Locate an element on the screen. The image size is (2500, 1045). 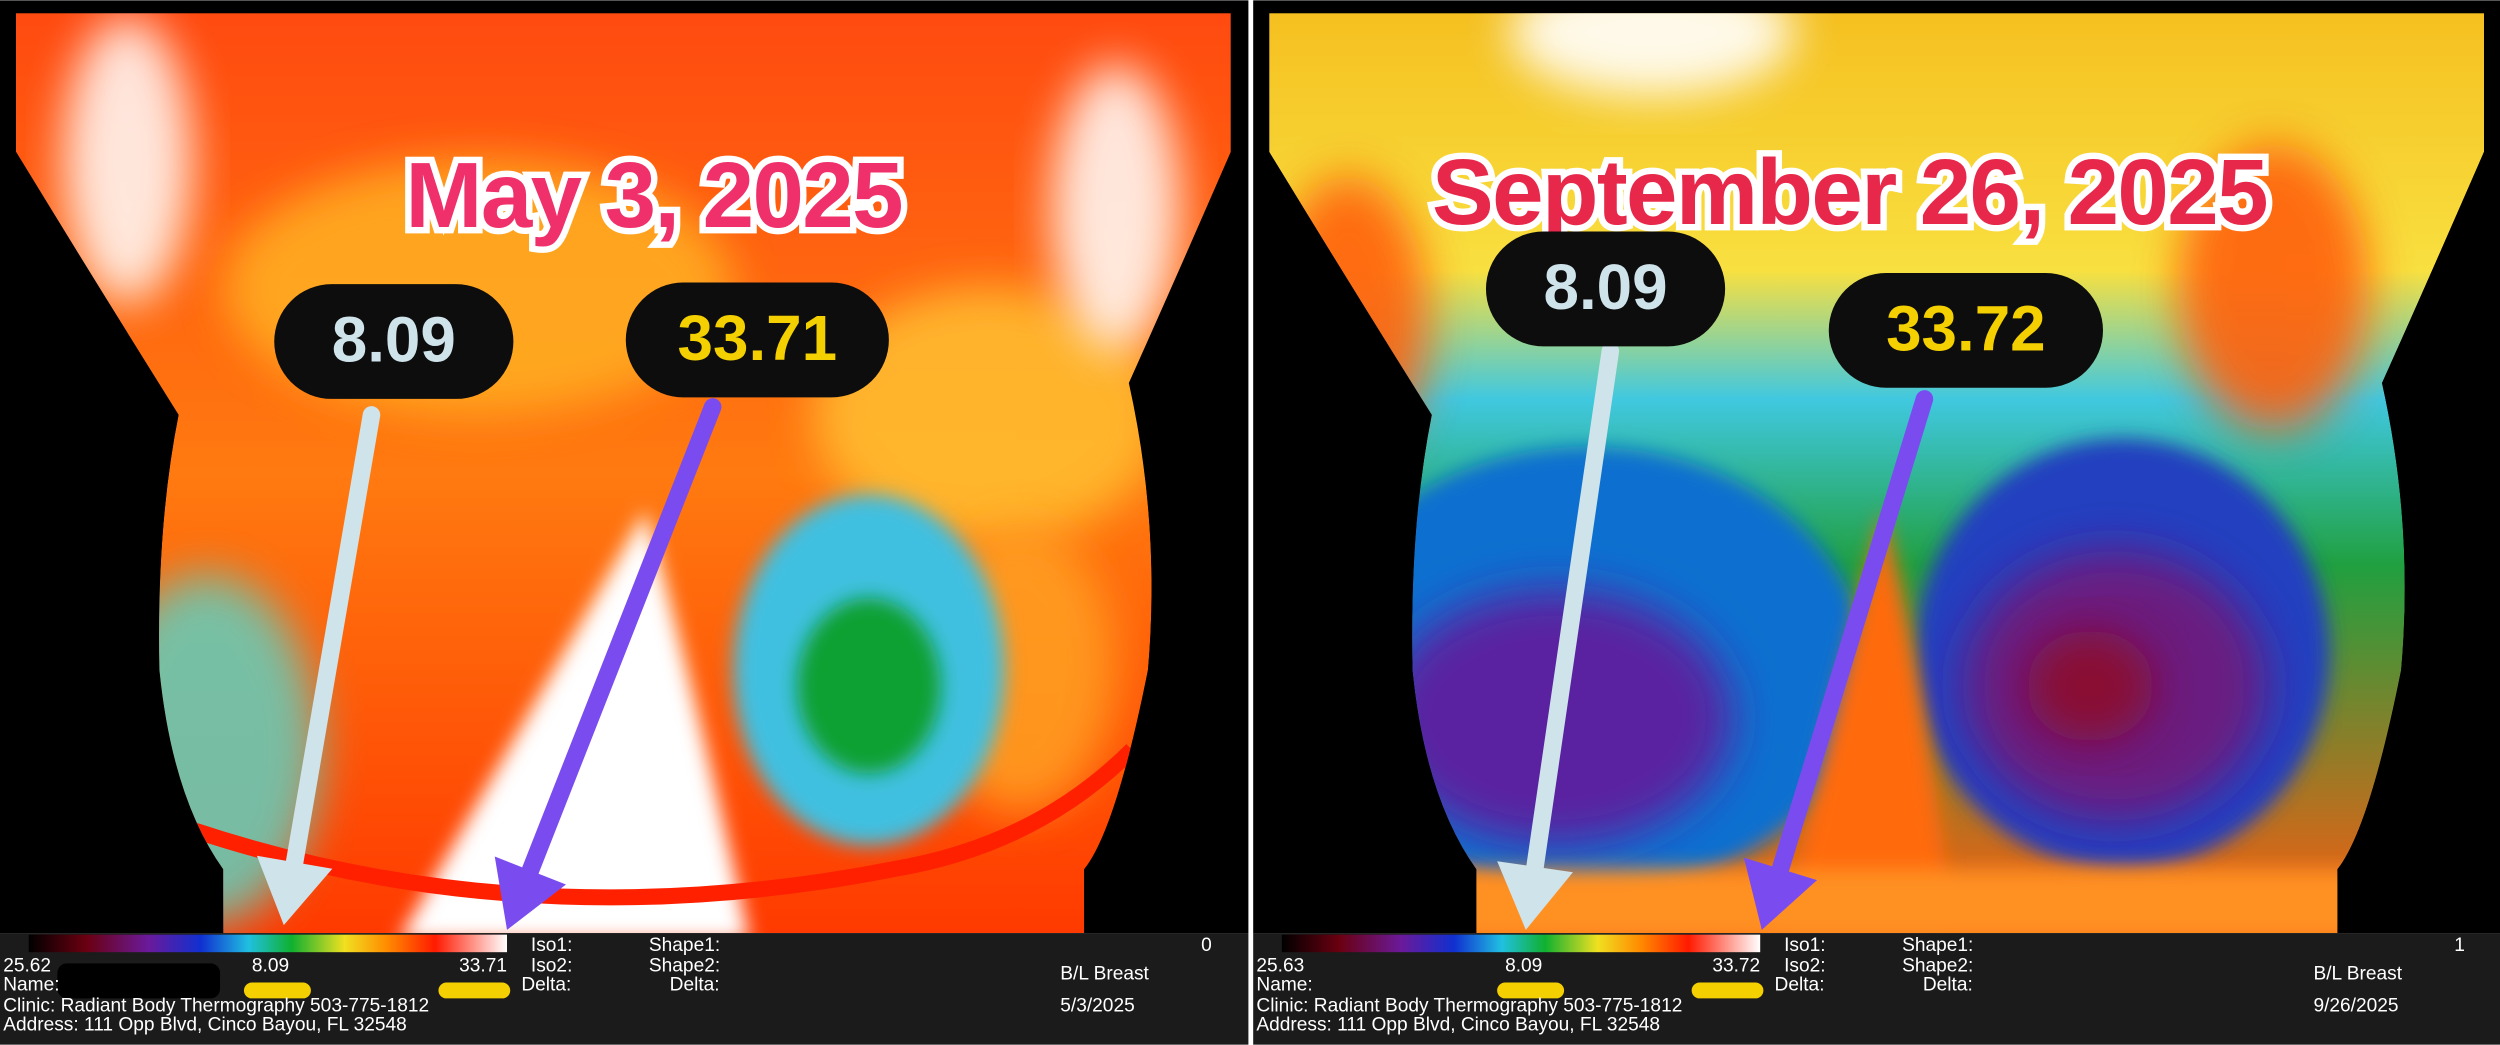
status-scale-min: 25.62 is located at coordinates (27, 966).